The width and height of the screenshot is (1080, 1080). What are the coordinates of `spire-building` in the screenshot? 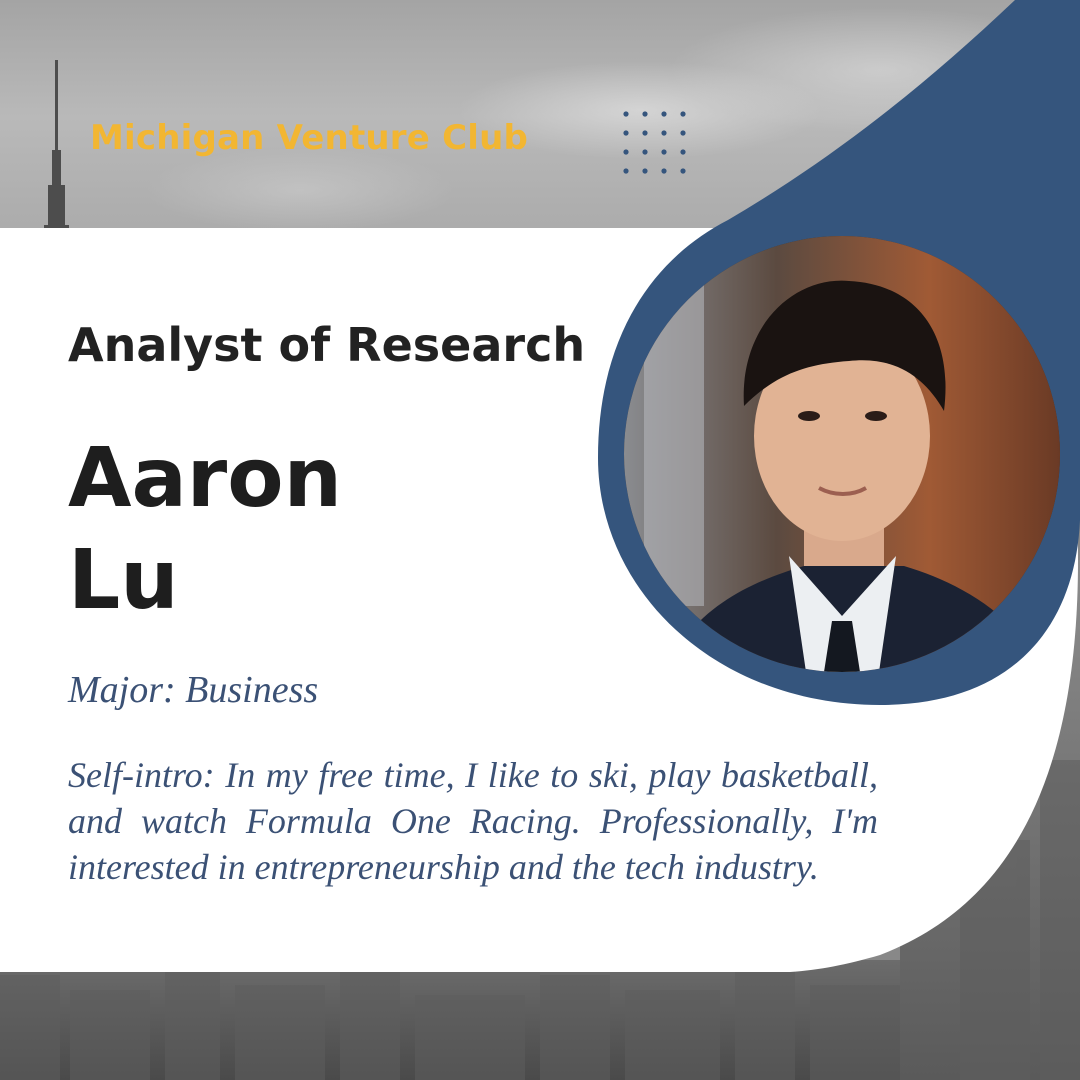 It's located at (56, 147).